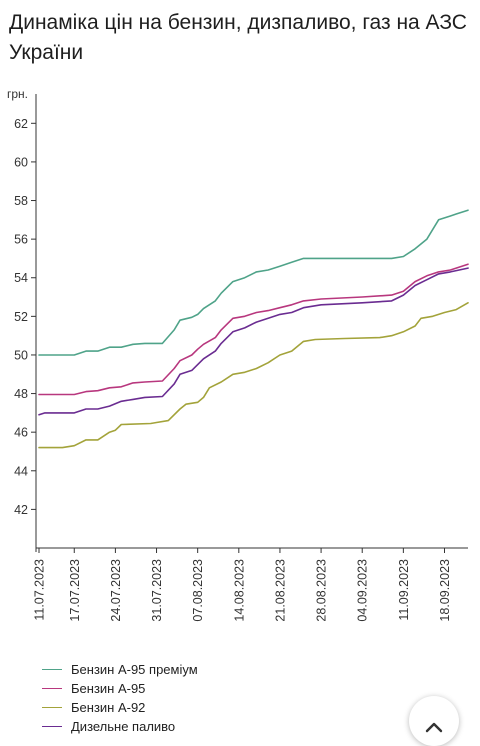 The image size is (480, 746). Describe the element at coordinates (157, 590) in the screenshot. I see `x-tick-label: 31.07.2023` at that location.